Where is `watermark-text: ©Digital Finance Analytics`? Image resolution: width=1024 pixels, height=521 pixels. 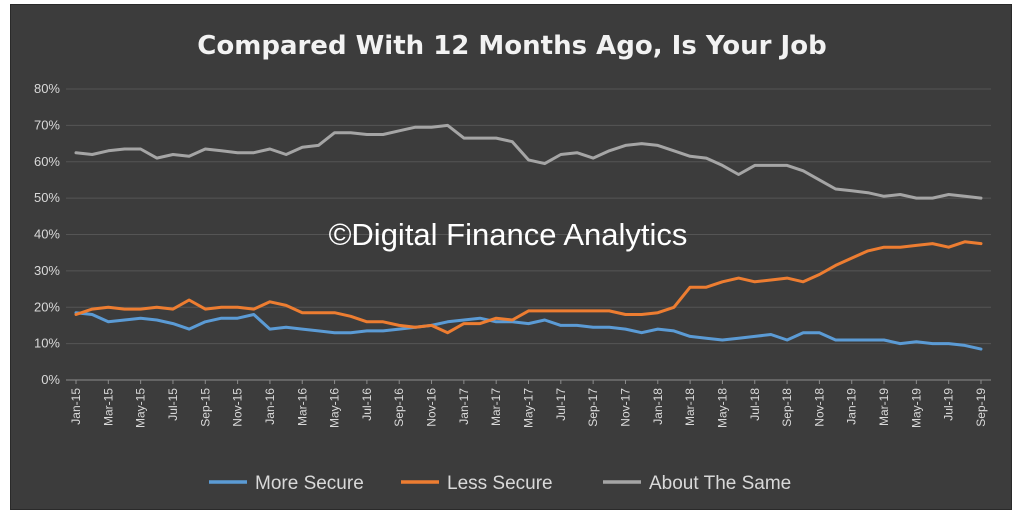 watermark-text: ©Digital Finance Analytics is located at coordinates (508, 234).